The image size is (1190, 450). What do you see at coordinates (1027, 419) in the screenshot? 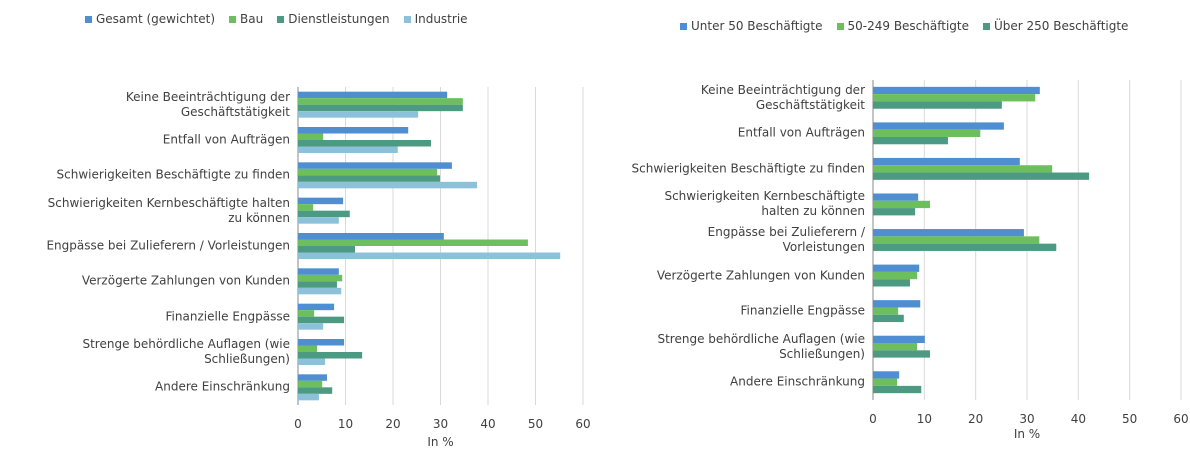
I see `x-tick-label: 30` at bounding box center [1027, 419].